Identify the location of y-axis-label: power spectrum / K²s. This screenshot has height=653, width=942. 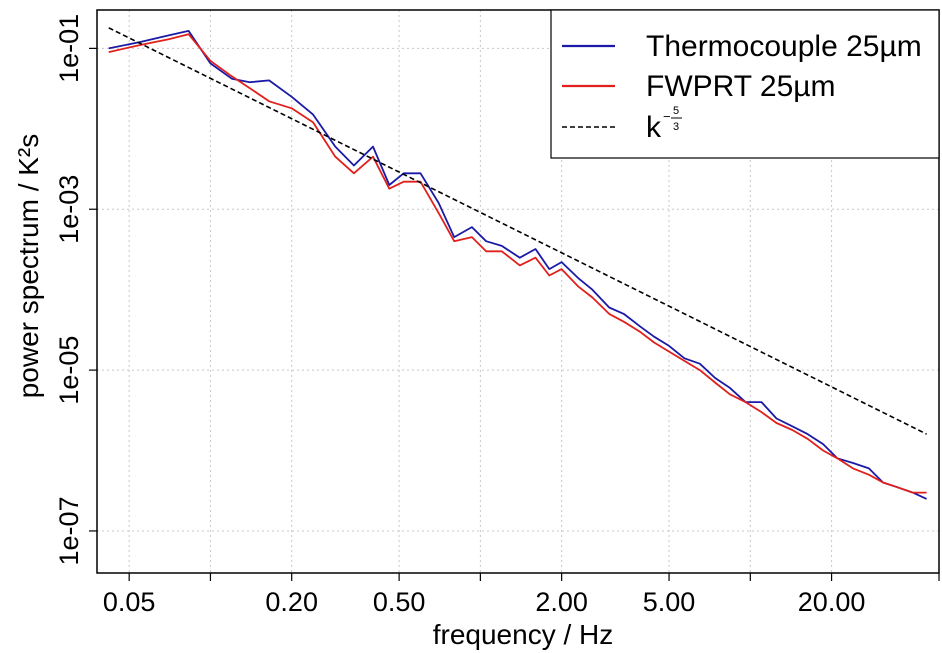
(28, 266).